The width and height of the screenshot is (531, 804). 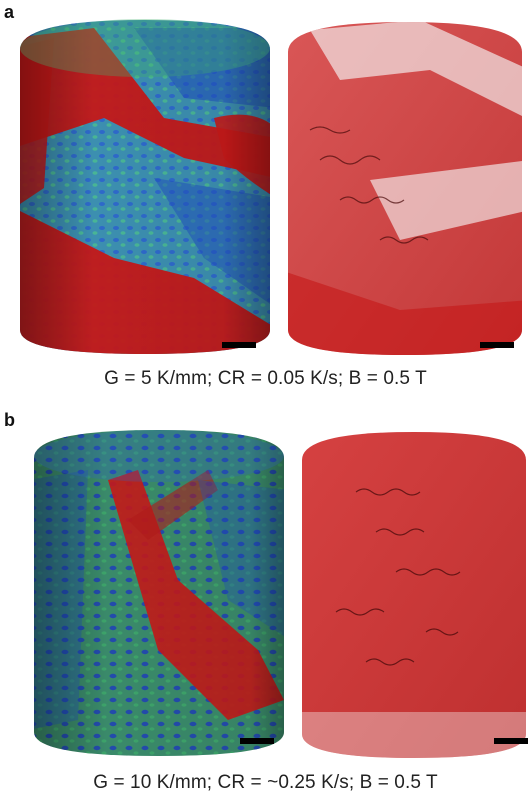 I want to click on panel-label-b: b, so click(x=9, y=420).